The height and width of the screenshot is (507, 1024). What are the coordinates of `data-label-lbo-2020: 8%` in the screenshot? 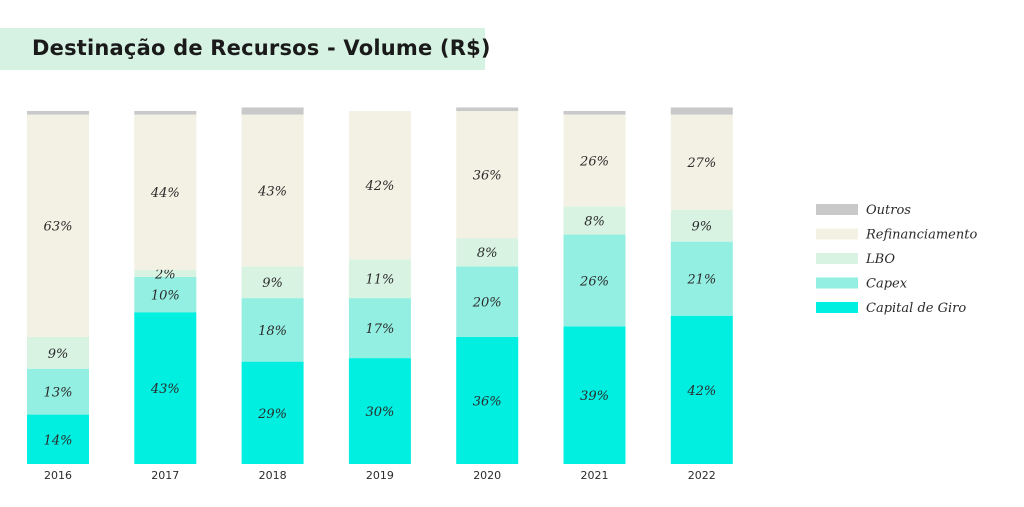 It's located at (487, 253).